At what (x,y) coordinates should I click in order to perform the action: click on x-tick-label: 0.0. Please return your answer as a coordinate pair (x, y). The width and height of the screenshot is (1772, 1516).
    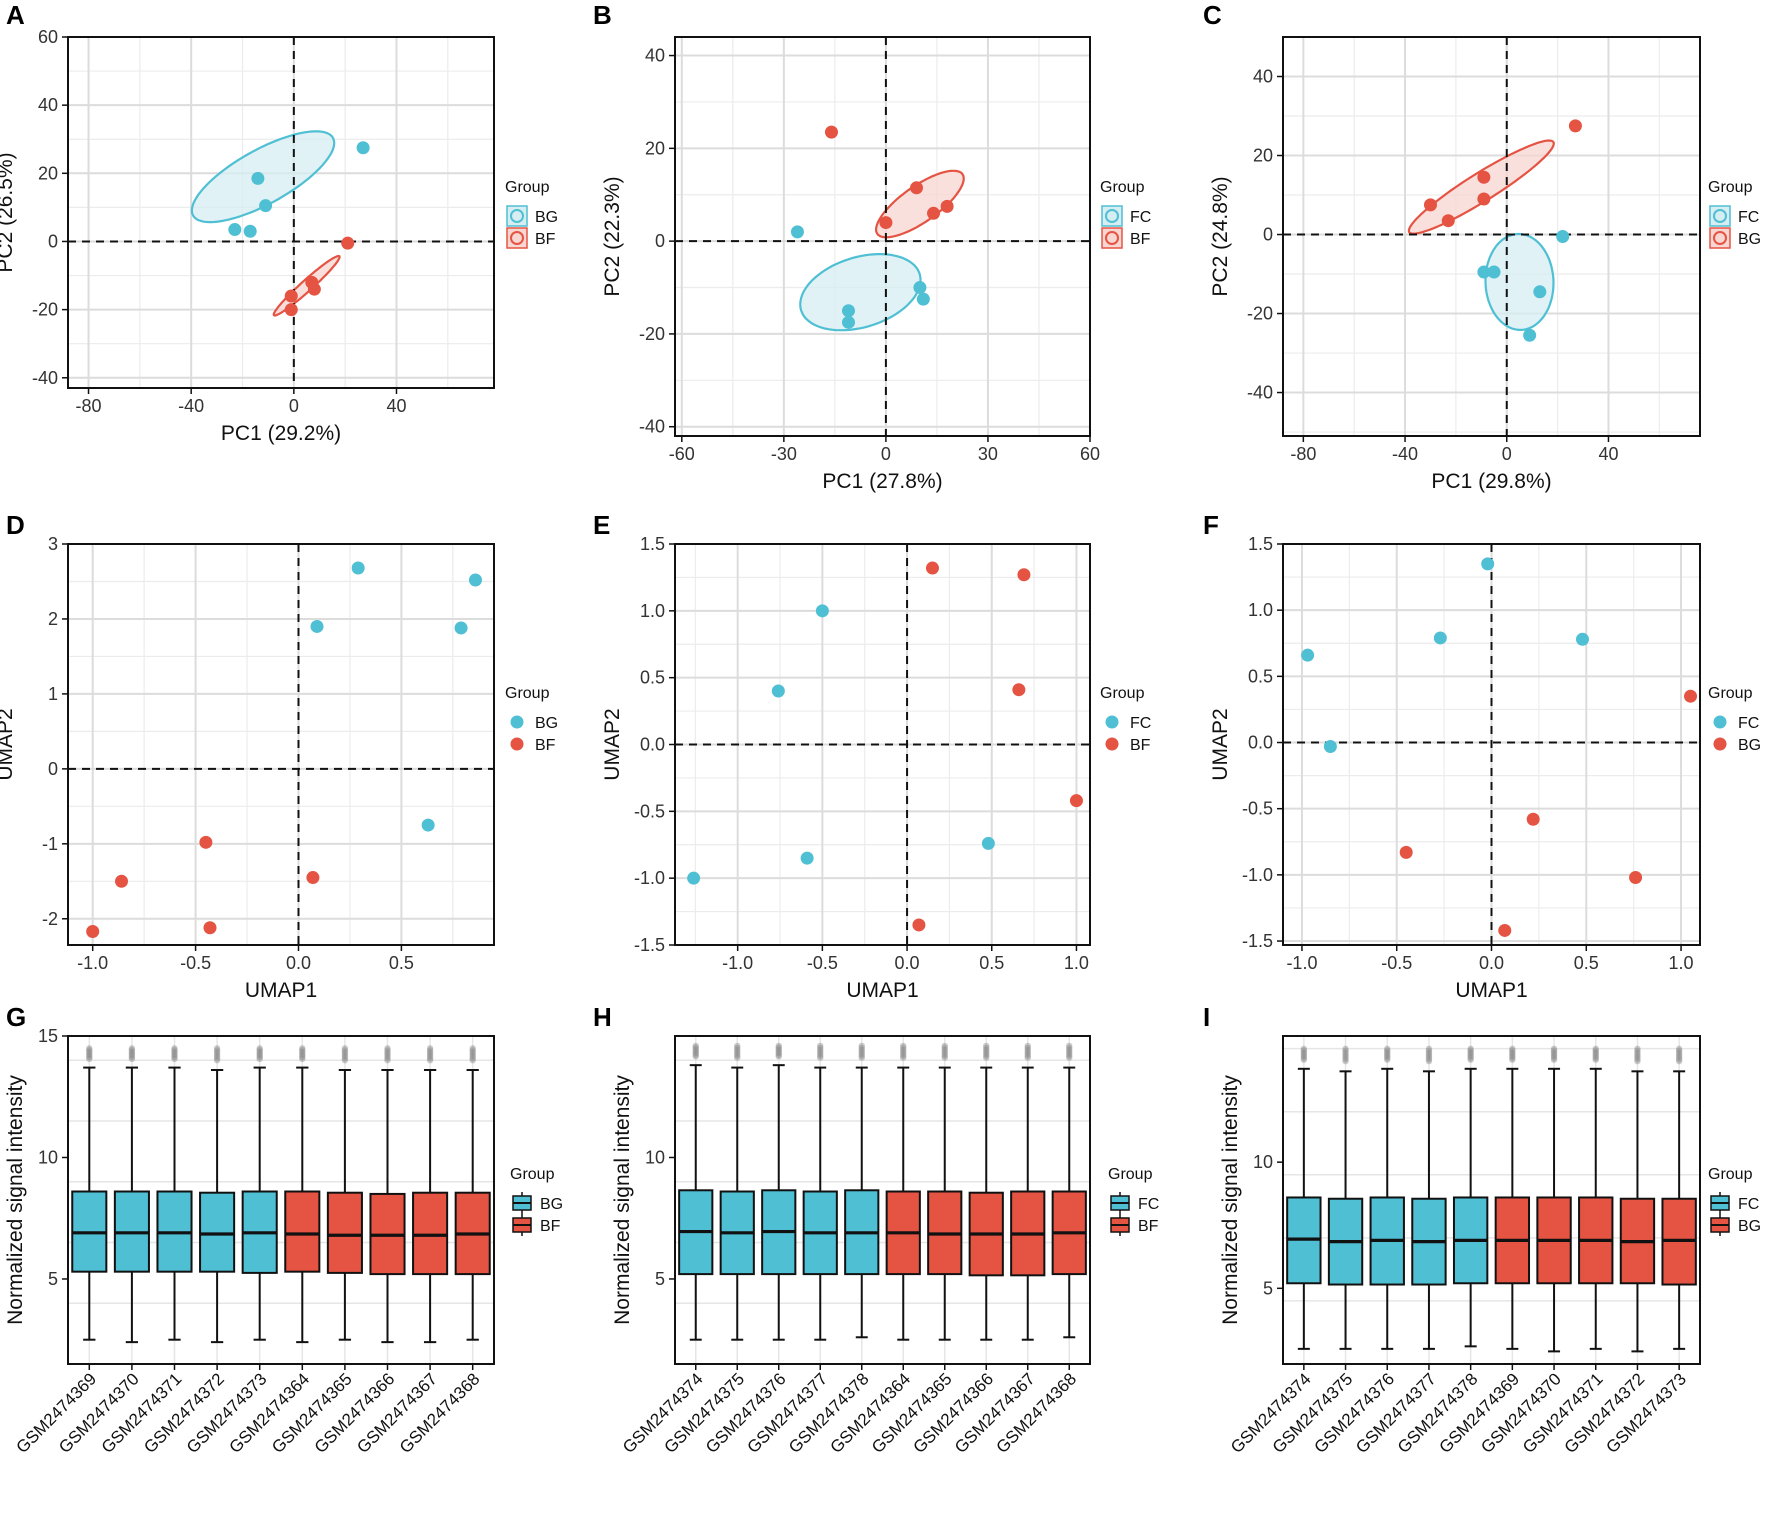
    Looking at the image, I should click on (907, 963).